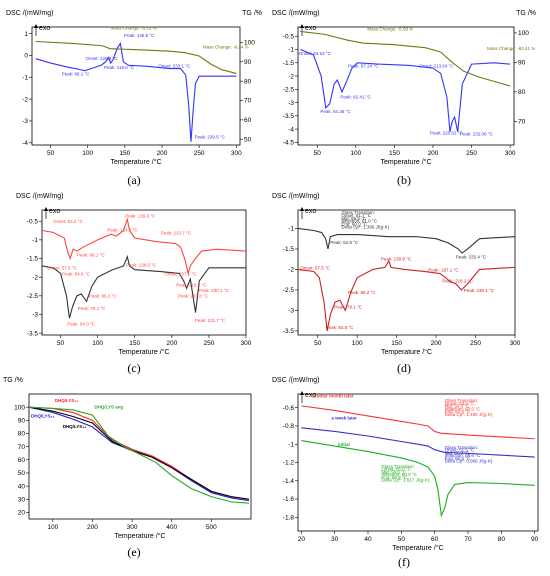 Image resolution: width=550 pixels, height=576 pixels. What do you see at coordinates (22, 513) in the screenshot?
I see `y-tick-label: 20` at bounding box center [22, 513].